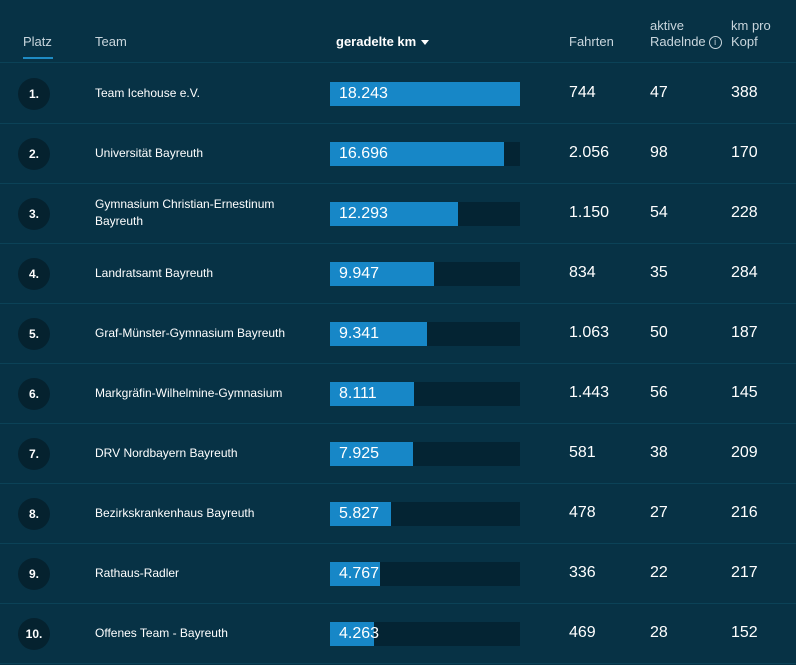 This screenshot has height=665, width=796. I want to click on km-pro-kopf-value: 284, so click(744, 272).